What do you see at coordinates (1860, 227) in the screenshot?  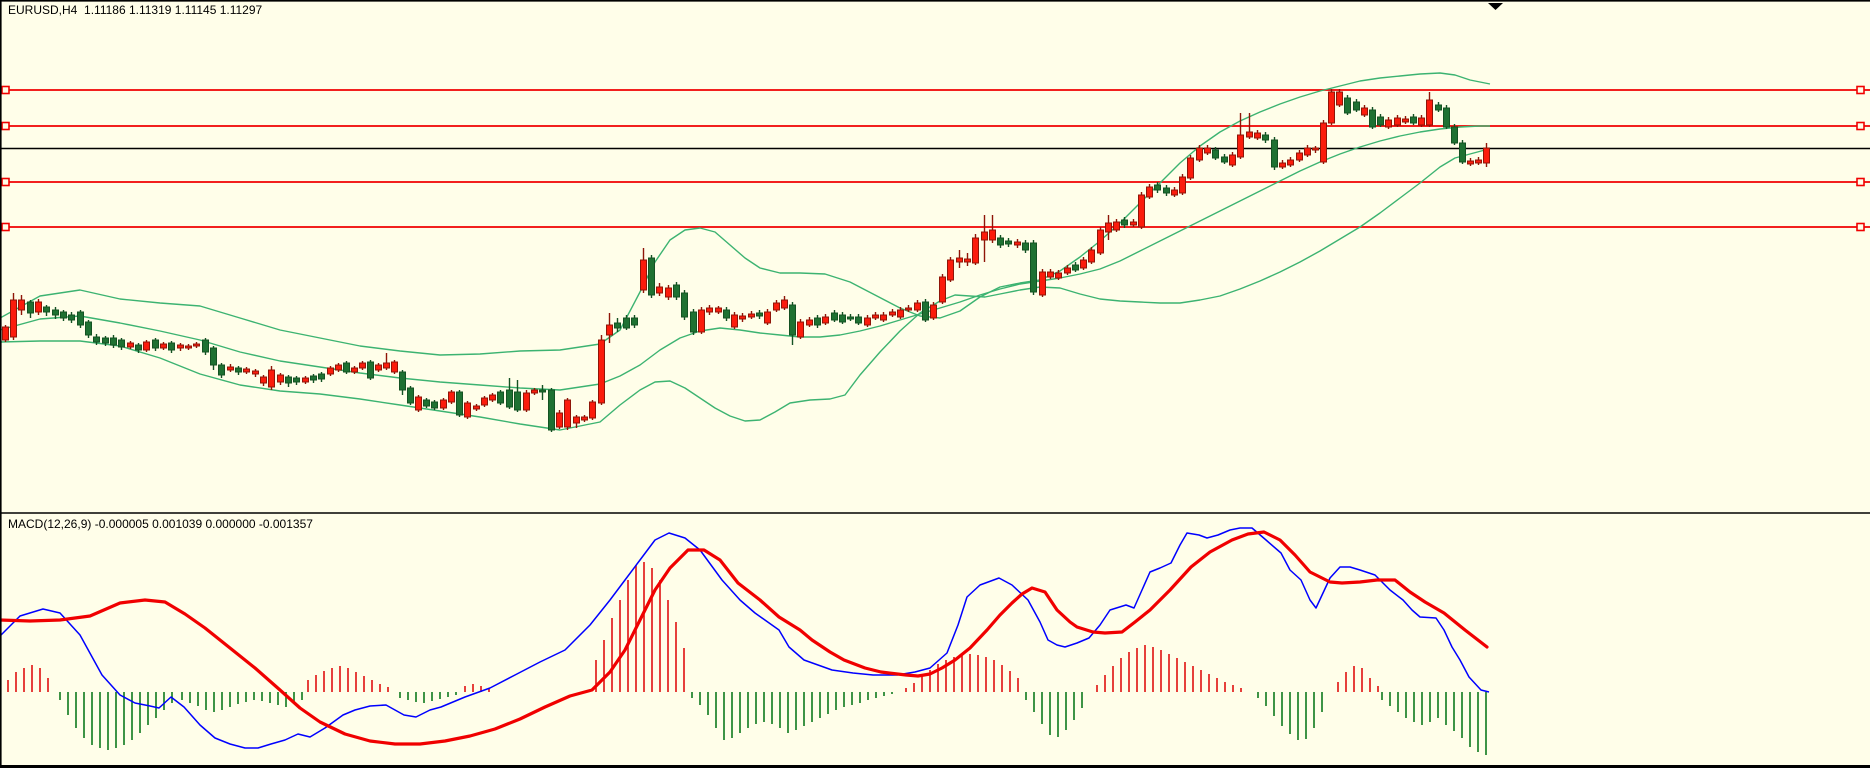 I see `line-handle-4-right` at bounding box center [1860, 227].